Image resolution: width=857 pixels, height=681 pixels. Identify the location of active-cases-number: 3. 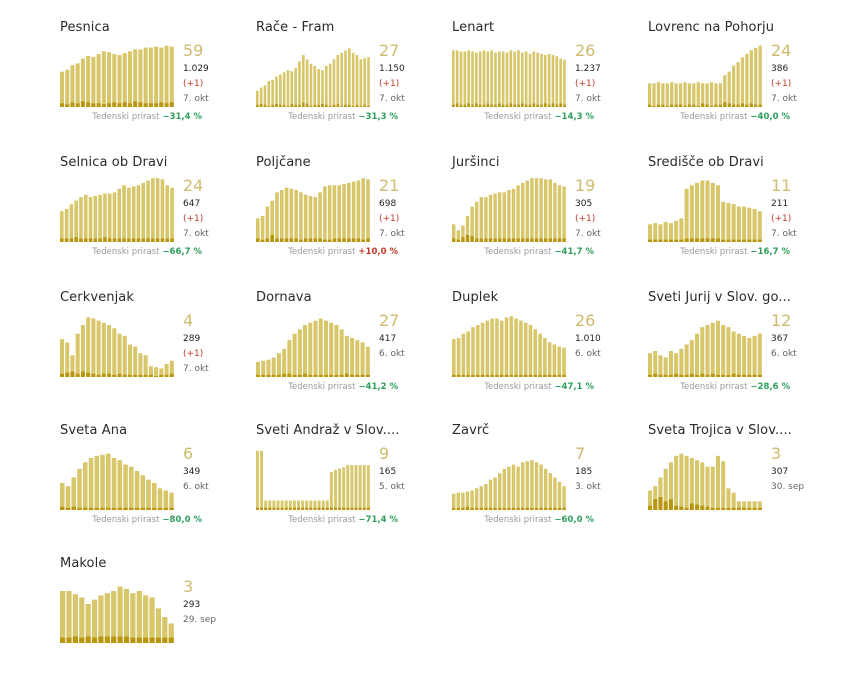
(776, 453).